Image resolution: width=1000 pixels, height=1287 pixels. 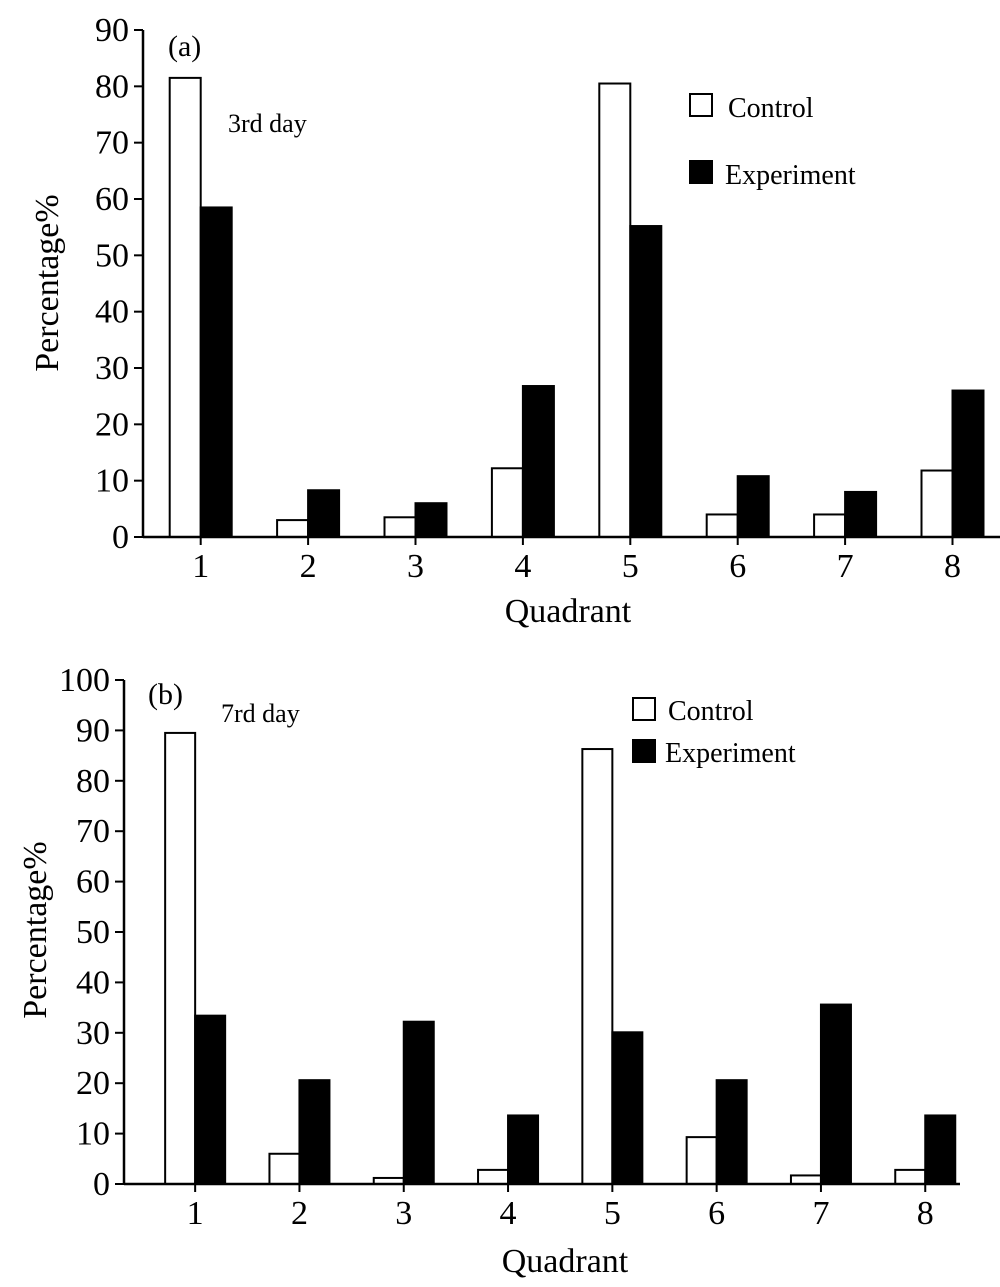 I want to click on y-tick-label: 100, so click(x=84, y=680).